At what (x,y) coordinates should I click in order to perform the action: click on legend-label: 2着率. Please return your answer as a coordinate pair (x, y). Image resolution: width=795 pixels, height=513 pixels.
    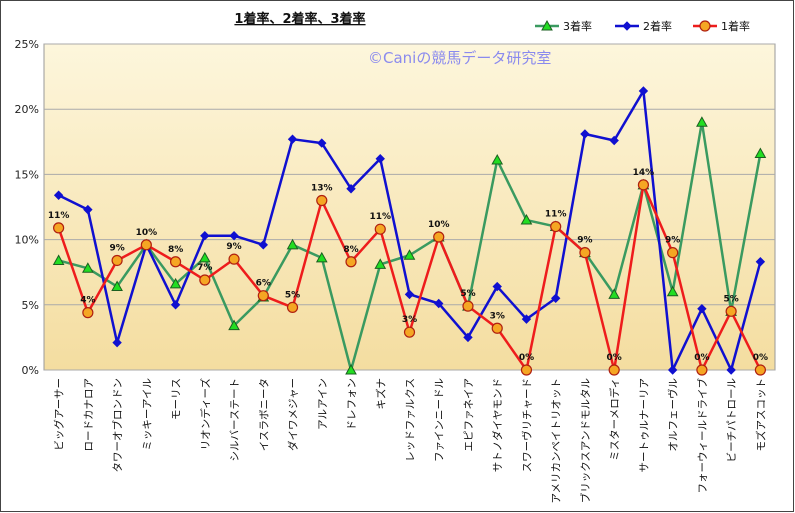
    Looking at the image, I should click on (657, 26).